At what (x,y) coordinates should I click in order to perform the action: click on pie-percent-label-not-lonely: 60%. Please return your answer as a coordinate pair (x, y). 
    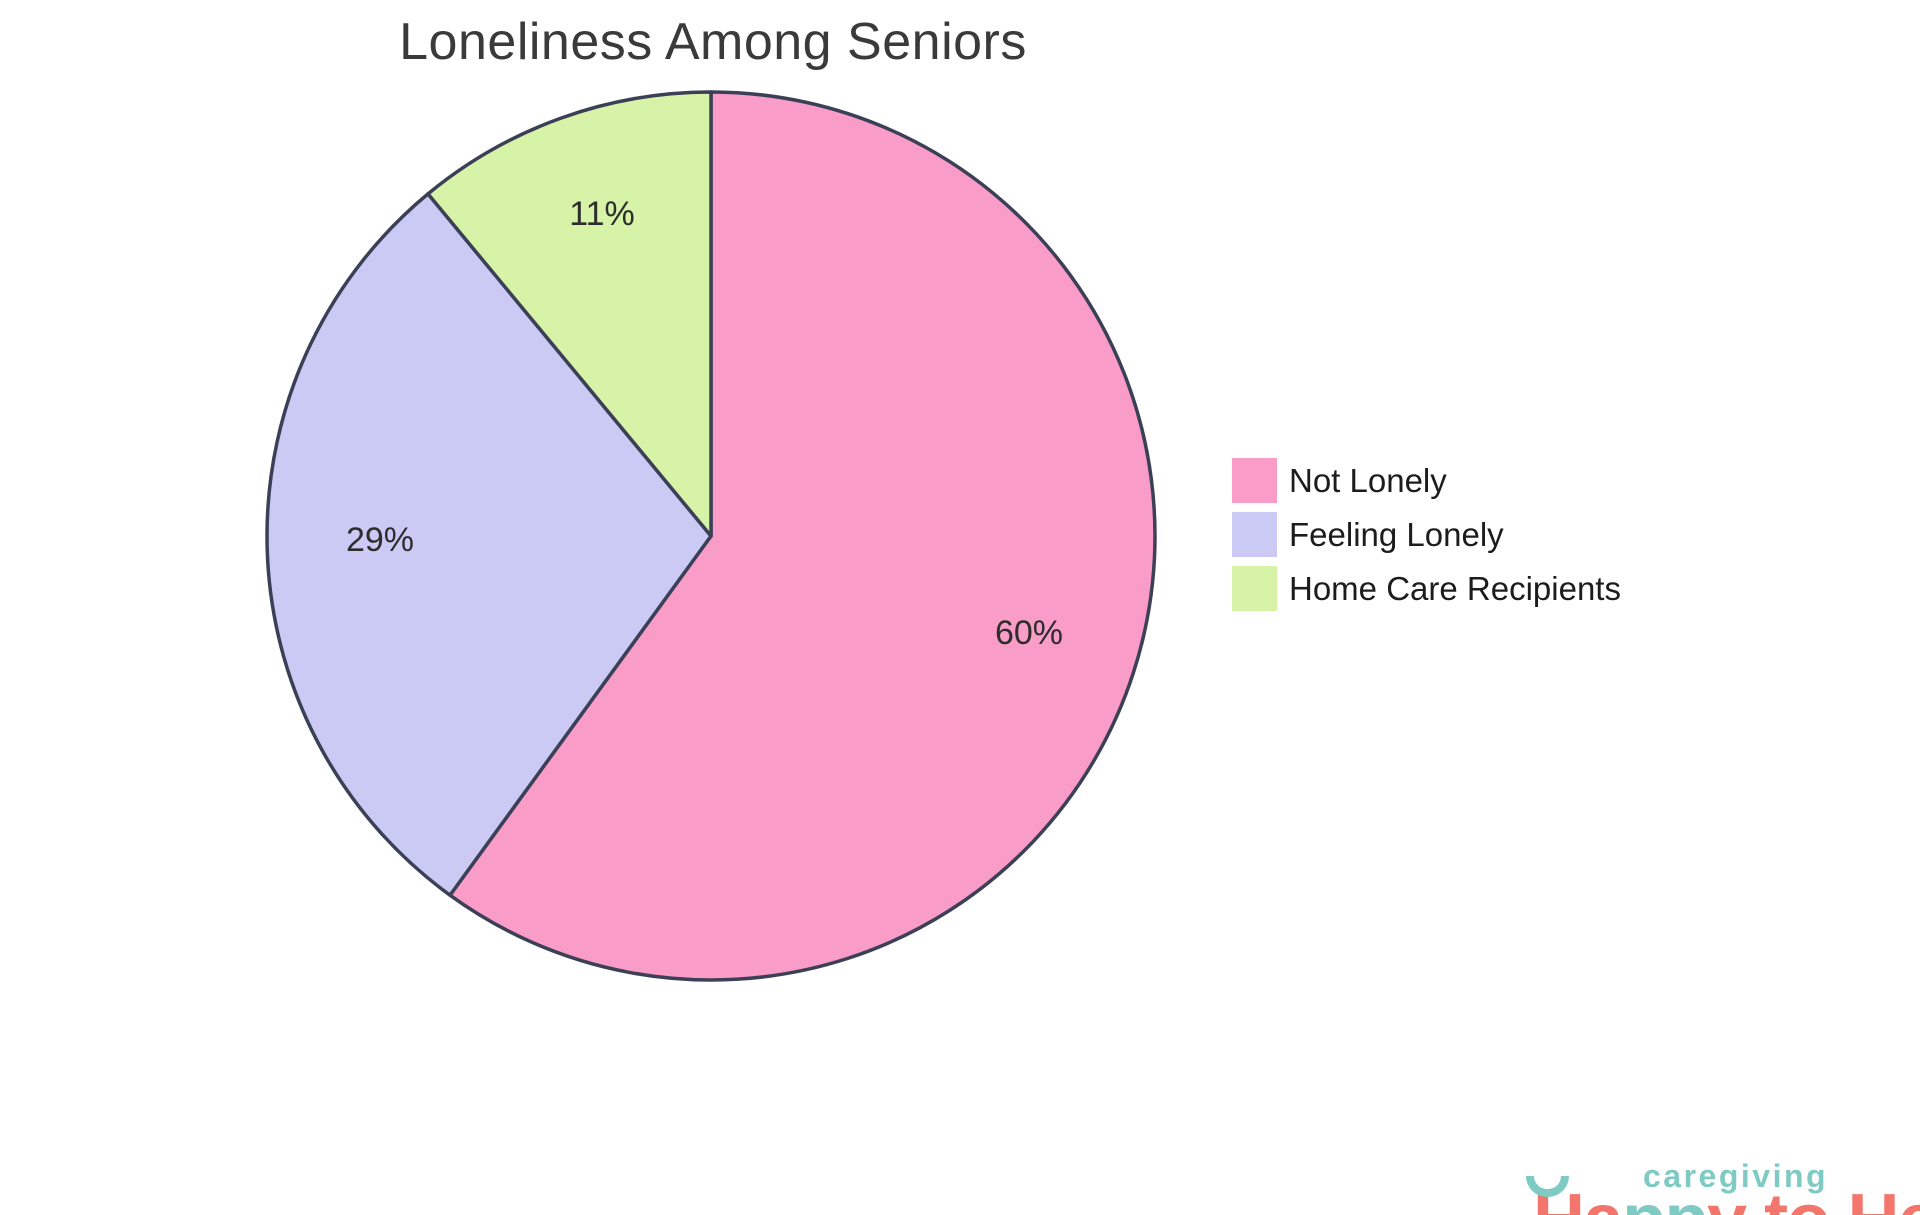
    Looking at the image, I should click on (1029, 633).